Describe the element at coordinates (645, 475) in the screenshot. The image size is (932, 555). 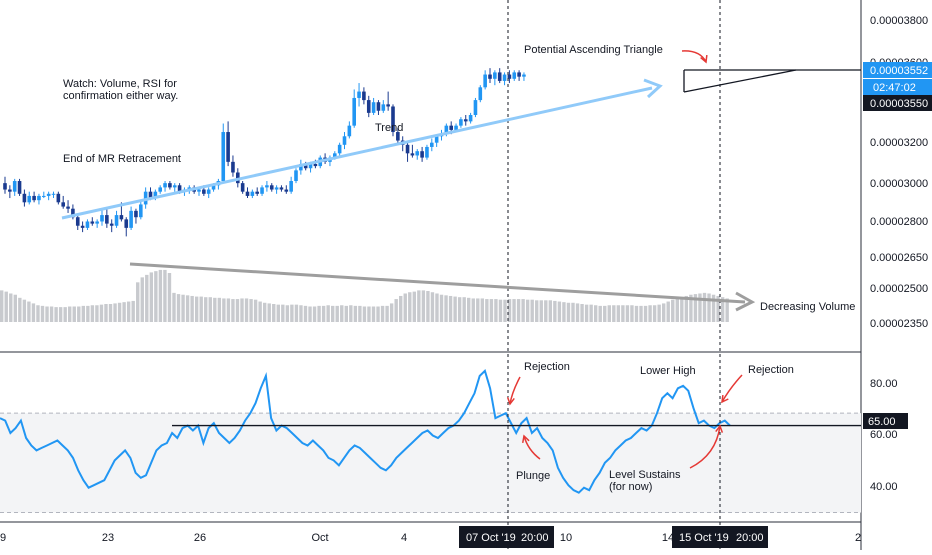
I see `sustain-note-line-1: Level Sustains` at that location.